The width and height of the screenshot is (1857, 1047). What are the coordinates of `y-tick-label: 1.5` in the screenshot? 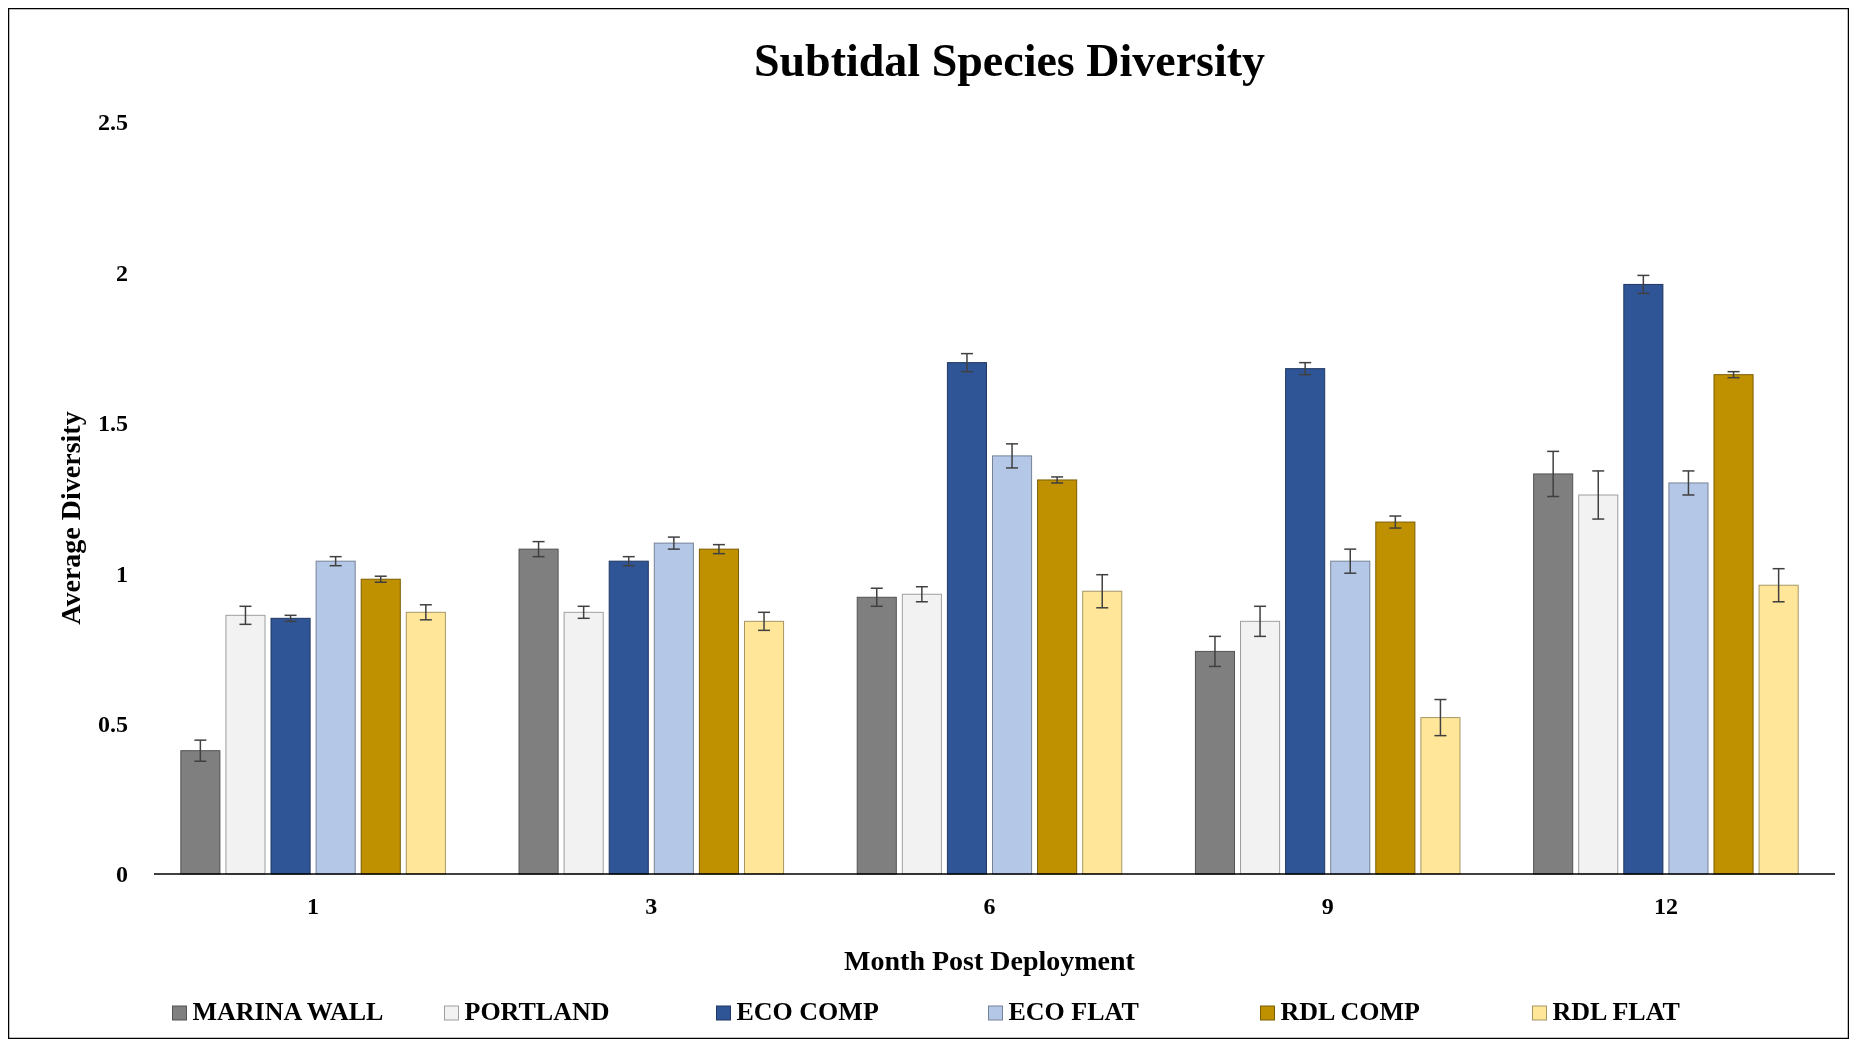 It's located at (113, 423).